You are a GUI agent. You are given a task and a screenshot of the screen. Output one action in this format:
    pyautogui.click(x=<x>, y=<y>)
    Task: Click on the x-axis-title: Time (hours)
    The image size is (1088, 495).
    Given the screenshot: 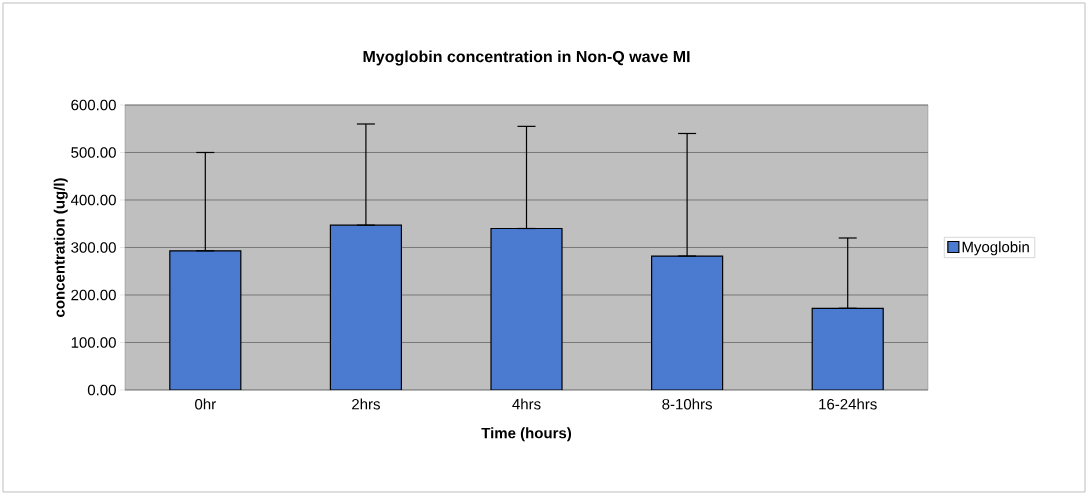 What is the action you would take?
    pyautogui.click(x=526, y=434)
    